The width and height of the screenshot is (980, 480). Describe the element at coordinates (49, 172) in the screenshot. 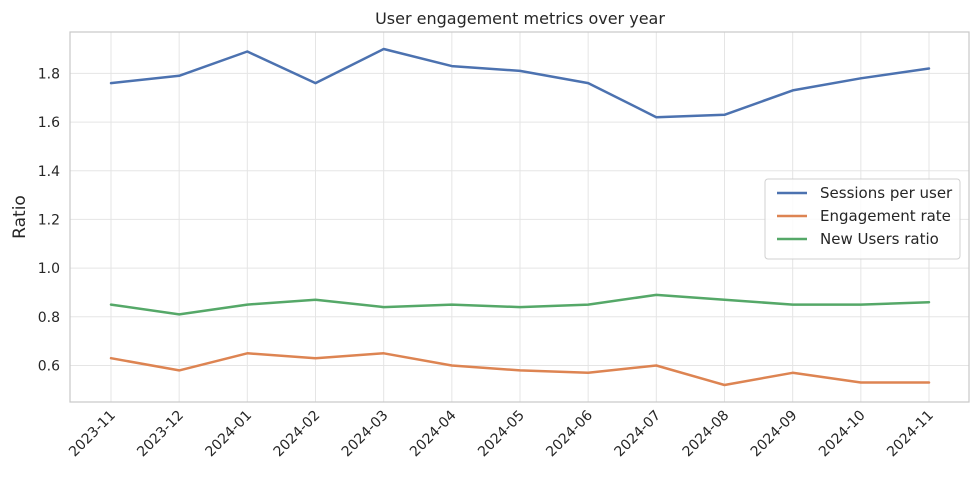

I see `y-tick-label: 1.4` at that location.